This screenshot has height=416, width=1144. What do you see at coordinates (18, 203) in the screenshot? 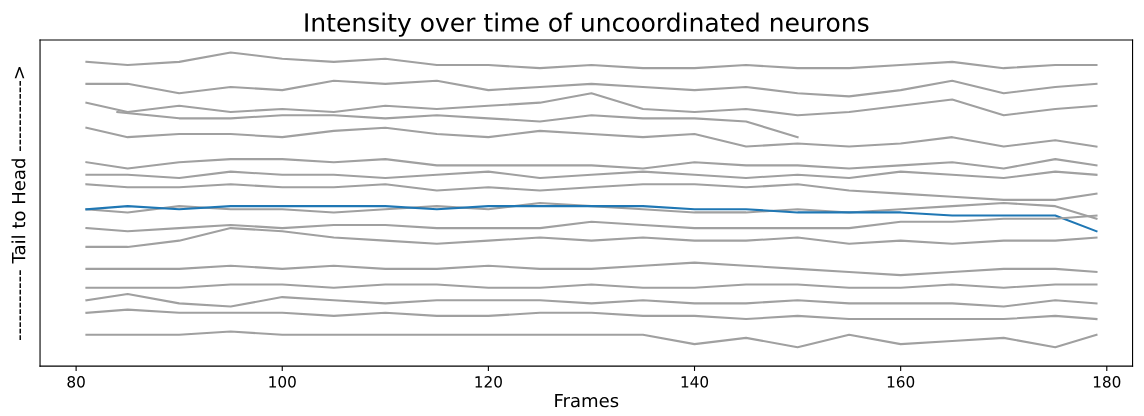
I see `y-axis-title: ----------- Tail to Head ----------->` at bounding box center [18, 203].